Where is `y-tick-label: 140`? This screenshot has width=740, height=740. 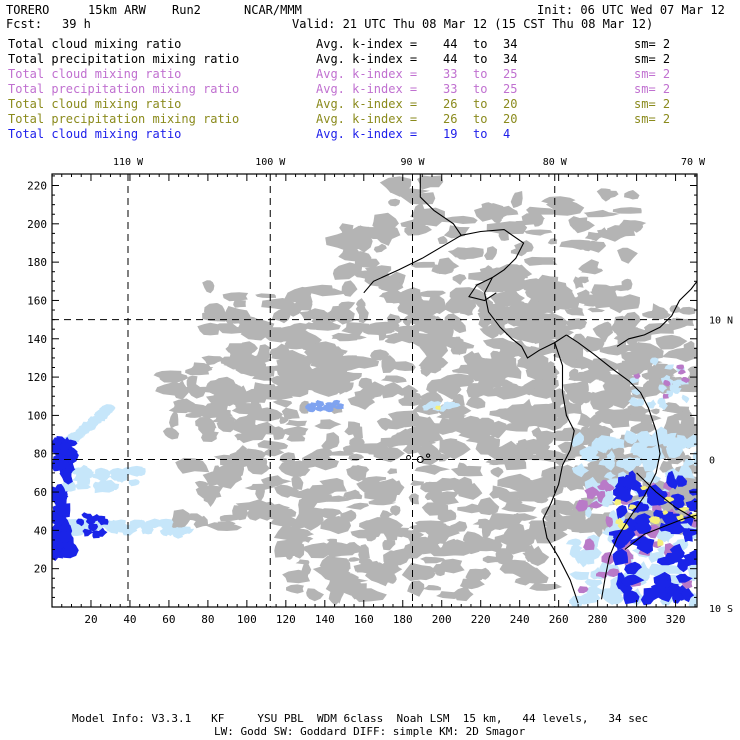 y-tick-label: 140 is located at coordinates (37, 339).